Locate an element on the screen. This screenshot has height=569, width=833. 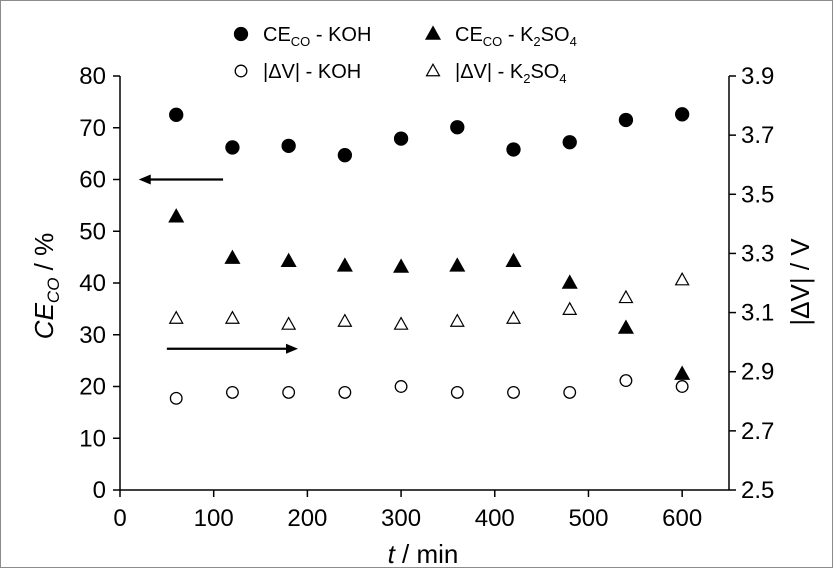
legend-label: CECO - KOH is located at coordinates (317, 36).